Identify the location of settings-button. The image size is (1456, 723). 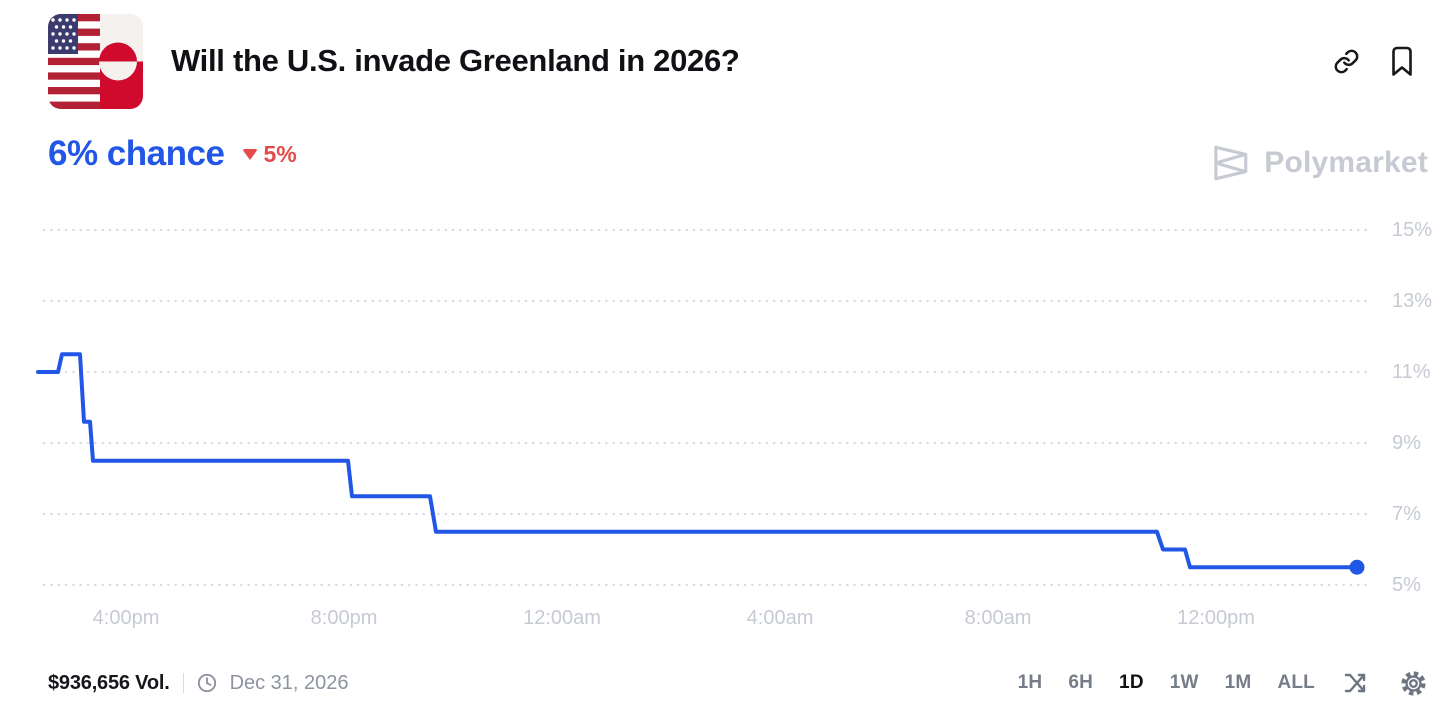
(1413, 683).